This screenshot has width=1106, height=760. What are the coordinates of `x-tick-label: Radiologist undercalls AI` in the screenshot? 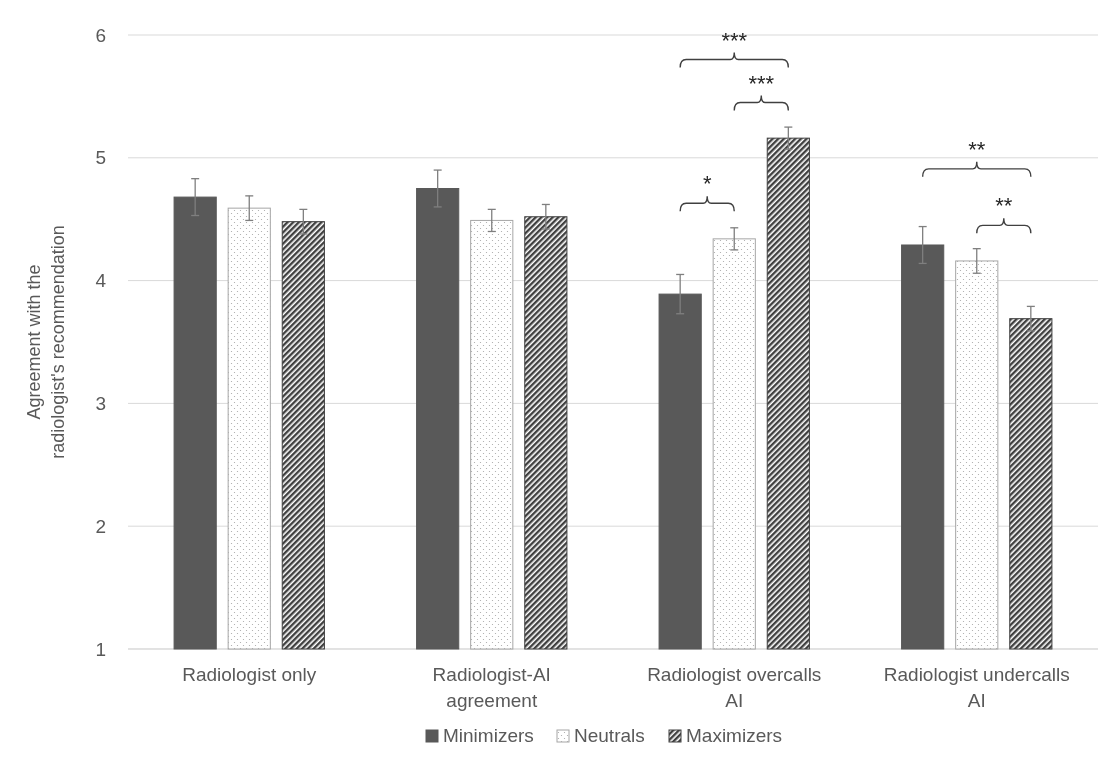 It's located at (976, 687).